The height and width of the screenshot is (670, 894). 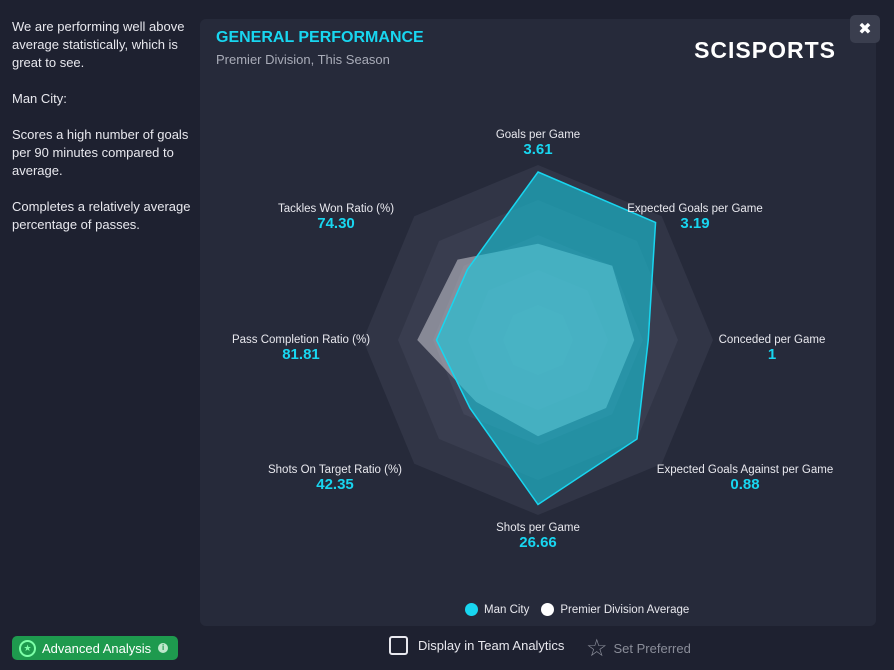 What do you see at coordinates (39, 98) in the screenshot?
I see `summary-p2: Man City:` at bounding box center [39, 98].